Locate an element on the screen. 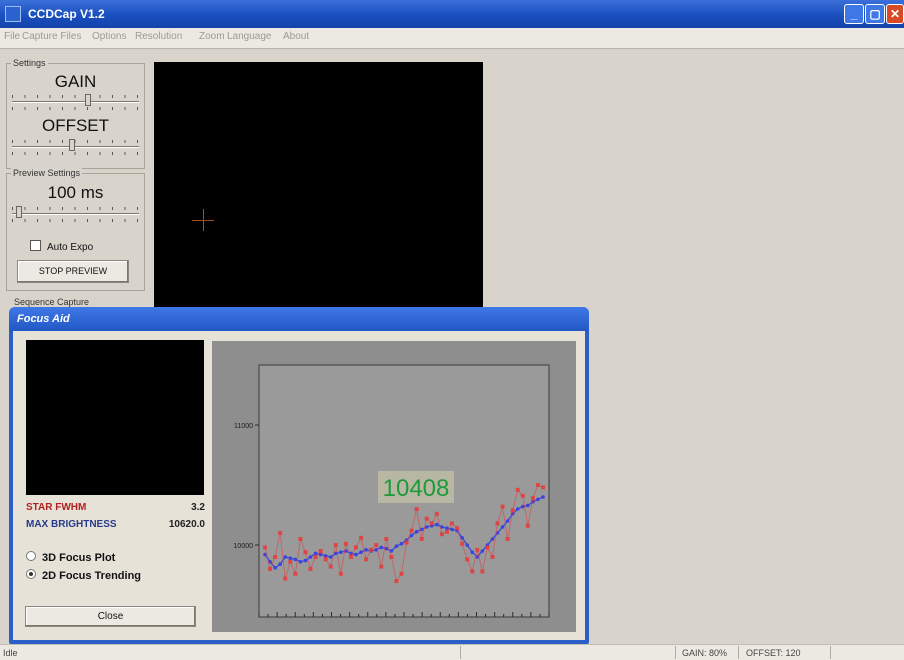 Image resolution: width=904 pixels, height=660 pixels. stop-preview-button: STOP PREVIEW is located at coordinates (73, 271).